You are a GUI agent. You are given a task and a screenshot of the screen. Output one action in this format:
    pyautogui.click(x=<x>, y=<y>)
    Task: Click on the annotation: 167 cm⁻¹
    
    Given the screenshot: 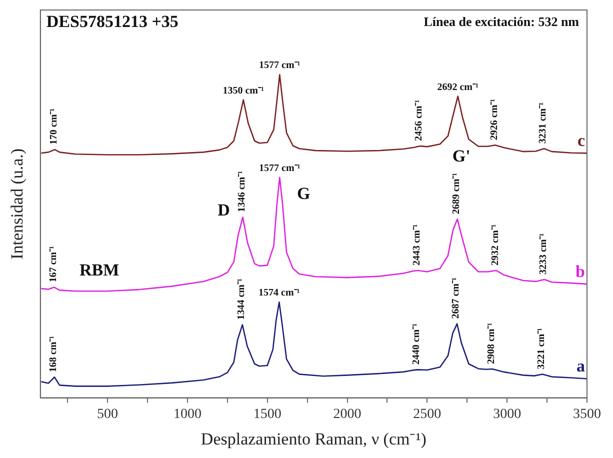 What is the action you would take?
    pyautogui.click(x=53, y=264)
    